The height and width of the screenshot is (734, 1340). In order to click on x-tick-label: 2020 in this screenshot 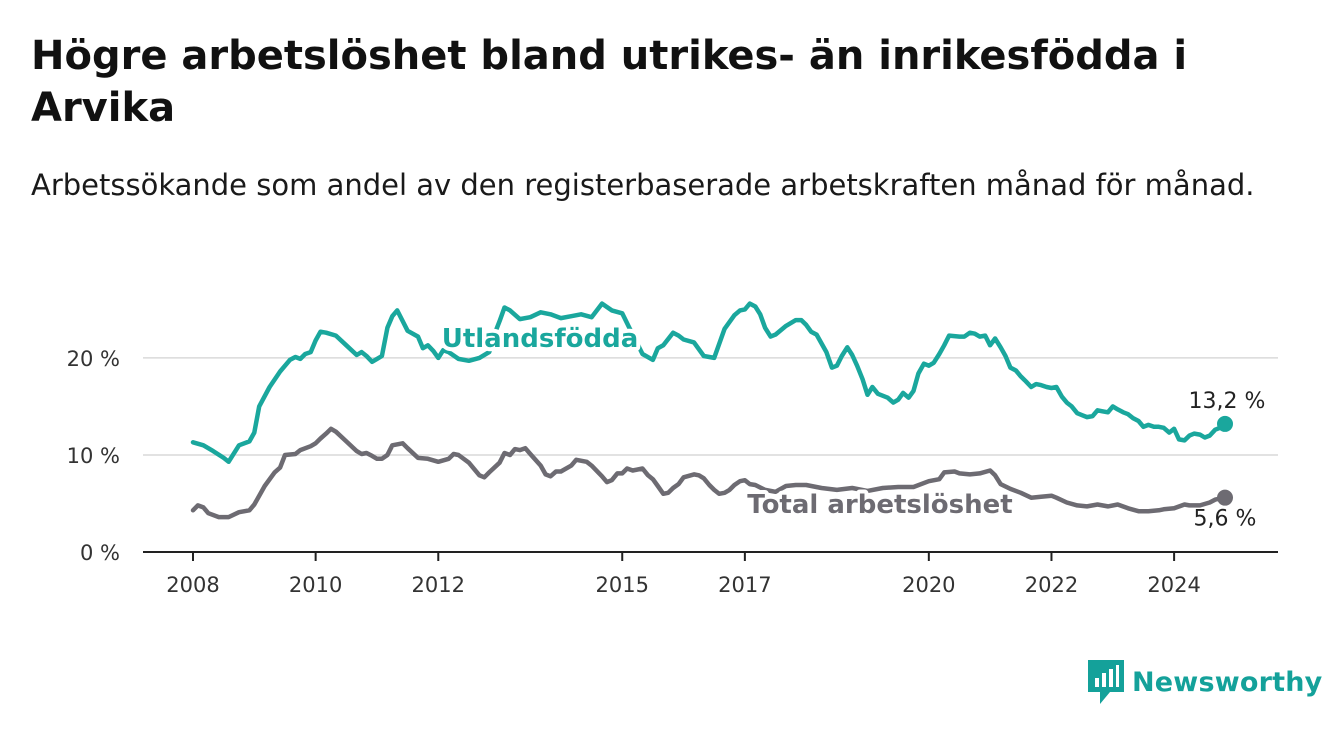, I will do `click(928, 585)`.